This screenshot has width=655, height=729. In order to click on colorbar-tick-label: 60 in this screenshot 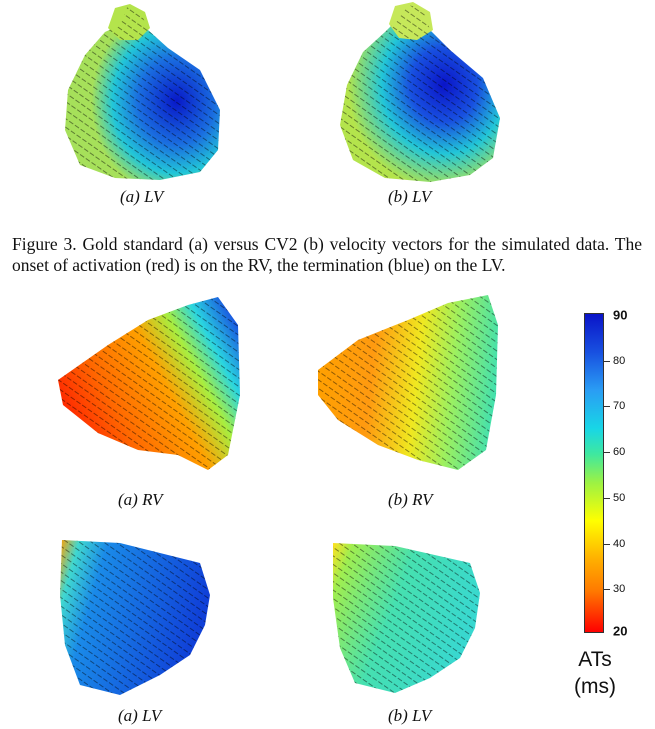, I will do `click(619, 452)`.